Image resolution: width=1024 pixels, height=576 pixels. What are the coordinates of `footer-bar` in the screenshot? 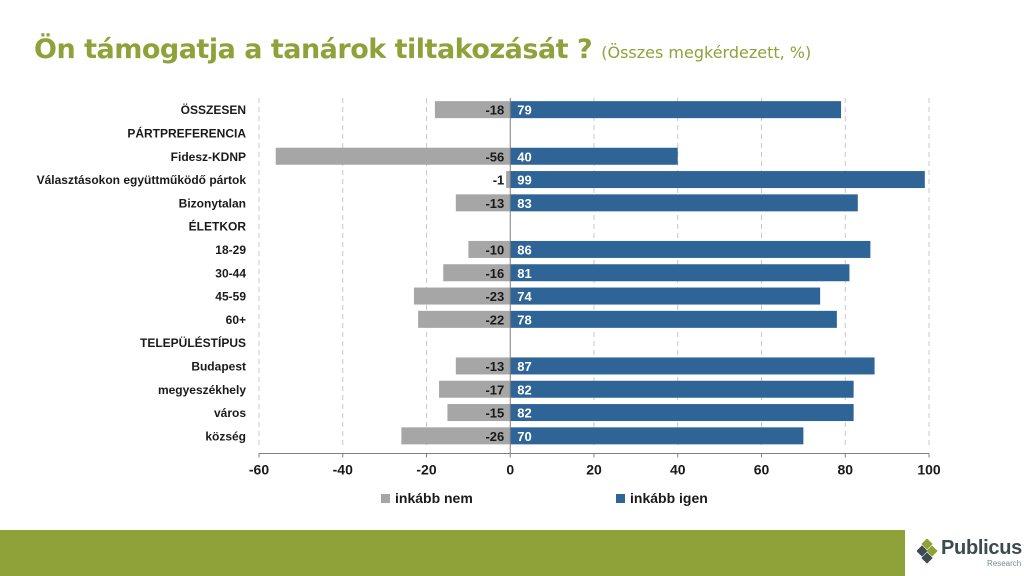 It's located at (512, 553).